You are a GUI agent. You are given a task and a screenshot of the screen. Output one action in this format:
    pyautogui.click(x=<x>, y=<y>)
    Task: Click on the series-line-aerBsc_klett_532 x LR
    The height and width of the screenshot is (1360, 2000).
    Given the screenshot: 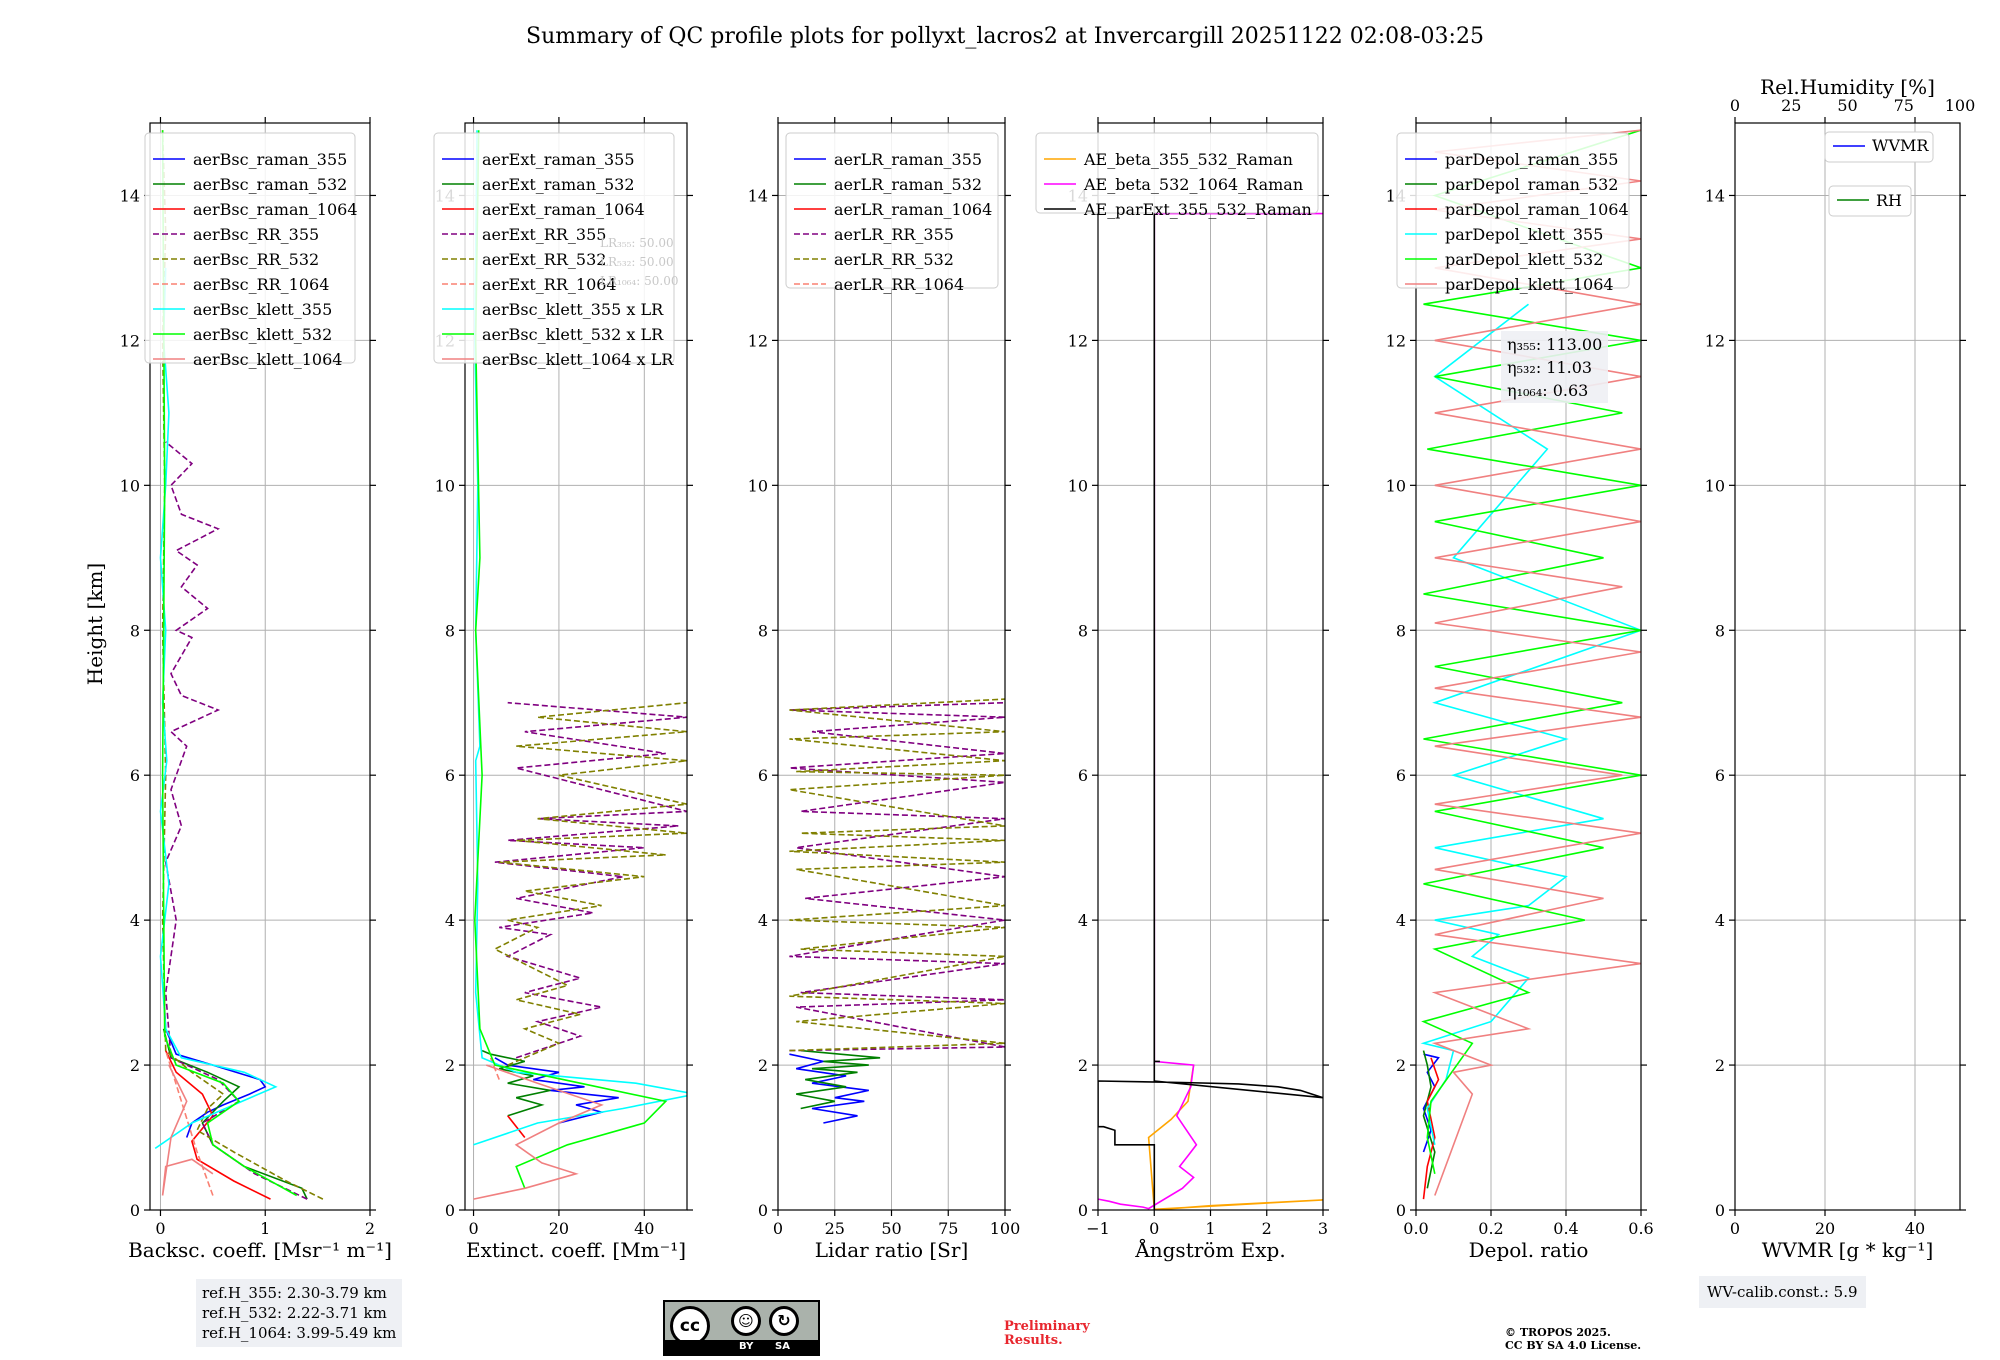 What is the action you would take?
    pyautogui.click(x=570, y=659)
    